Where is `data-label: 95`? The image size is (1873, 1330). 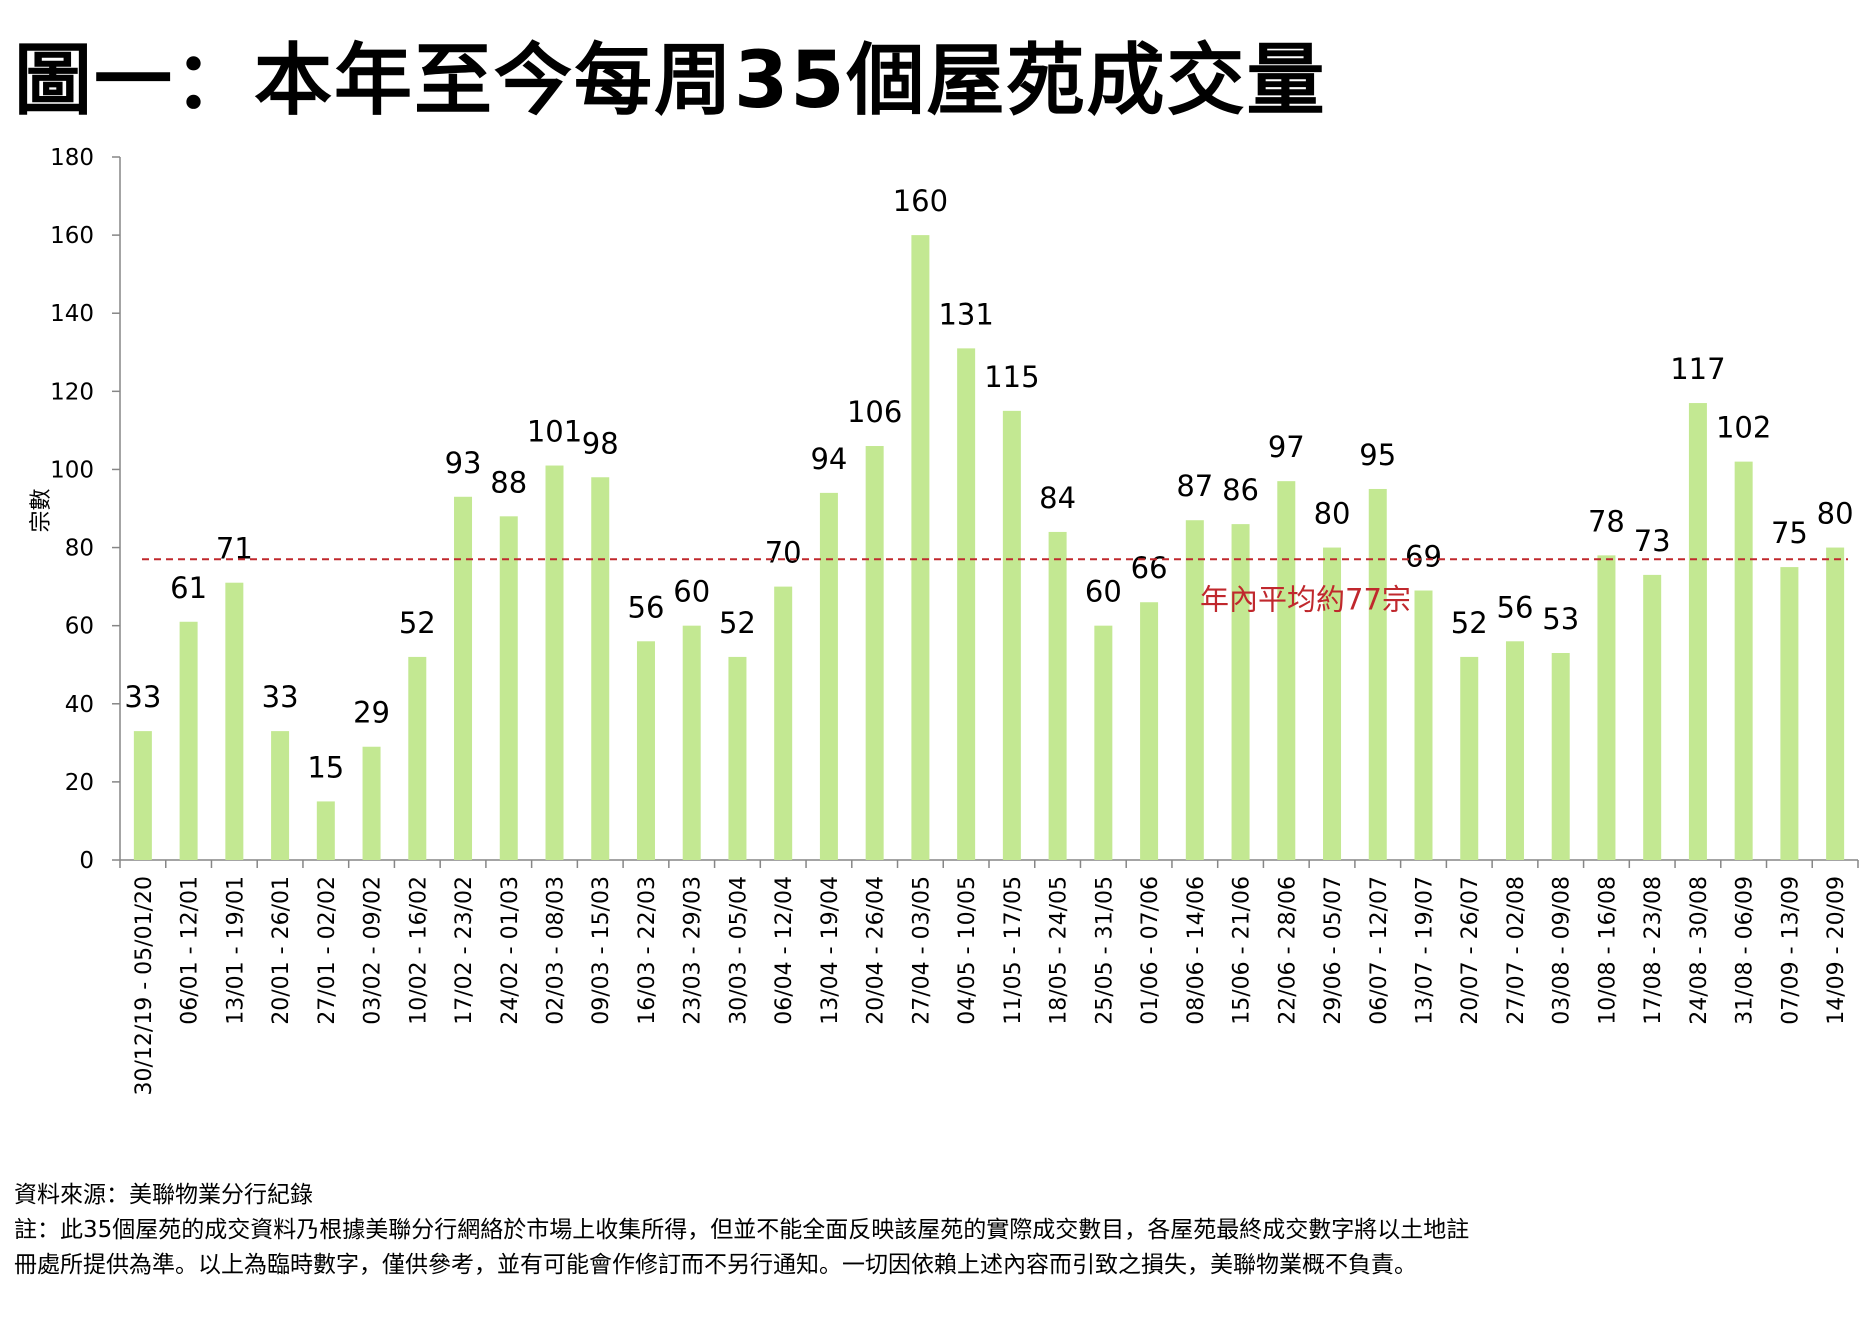 data-label: 95 is located at coordinates (1377, 455).